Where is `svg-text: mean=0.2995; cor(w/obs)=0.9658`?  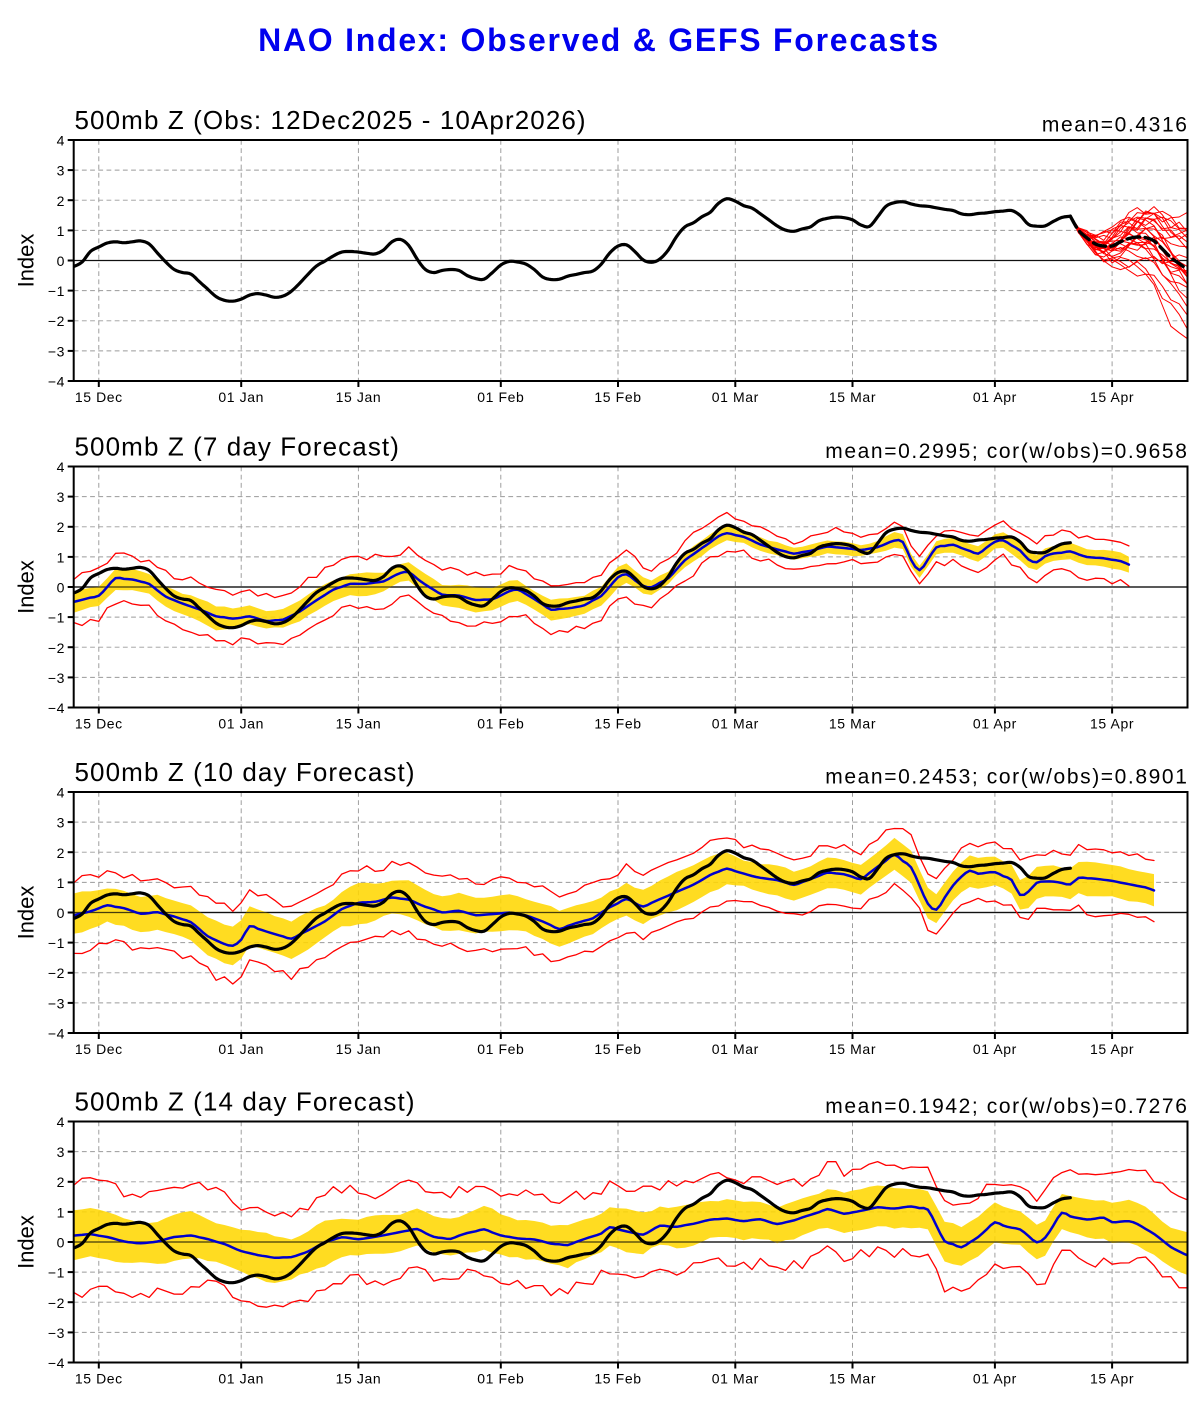
svg-text: mean=0.2995; cor(w/obs)=0.9658 is located at coordinates (1006, 451).